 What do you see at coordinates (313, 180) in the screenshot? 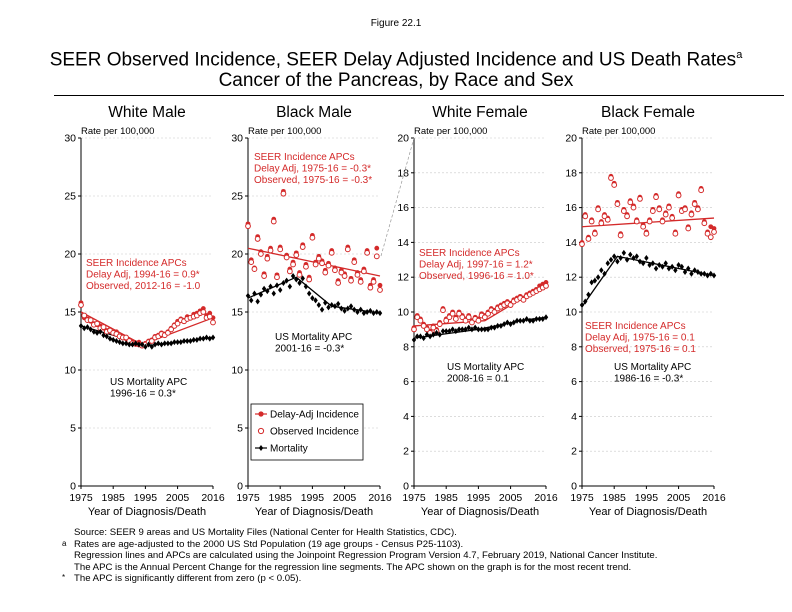
I see `incidence-apc-text: Observed, 1975-16 = -0.3*` at bounding box center [313, 180].